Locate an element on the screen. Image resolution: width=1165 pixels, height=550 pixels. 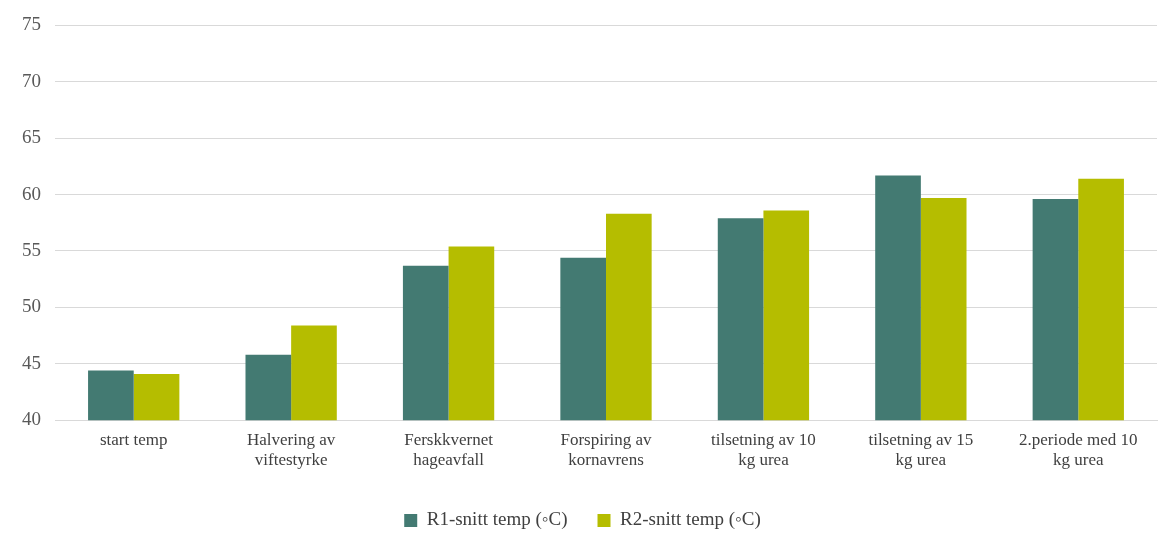
x-tick-label: Halvering av viftestyrke is located at coordinates (291, 449).